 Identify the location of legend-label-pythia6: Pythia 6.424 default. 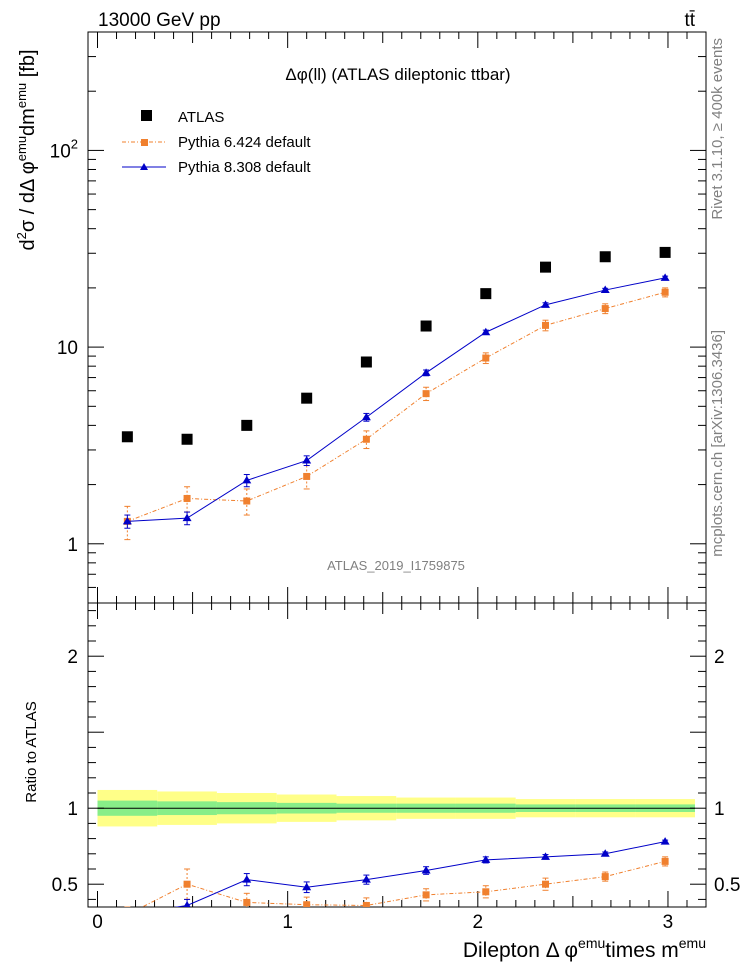
(244, 142).